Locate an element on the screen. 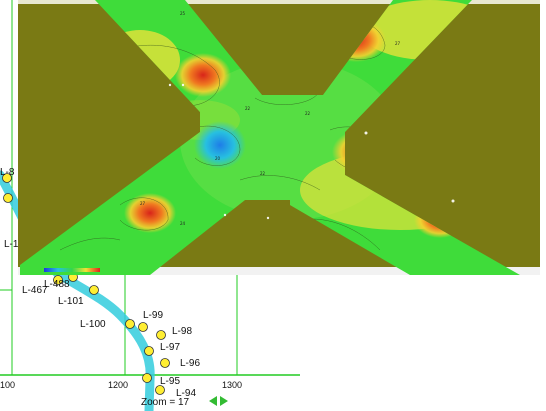  colorscale-legend is located at coordinates (72, 270).